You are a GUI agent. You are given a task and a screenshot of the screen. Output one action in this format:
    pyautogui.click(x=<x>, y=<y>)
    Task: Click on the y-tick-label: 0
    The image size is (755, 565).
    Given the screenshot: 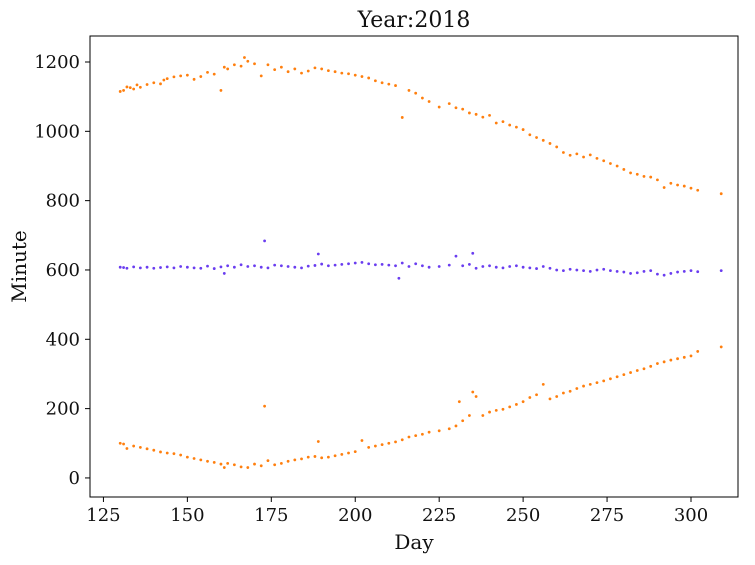 What is the action you would take?
    pyautogui.click(x=74, y=478)
    